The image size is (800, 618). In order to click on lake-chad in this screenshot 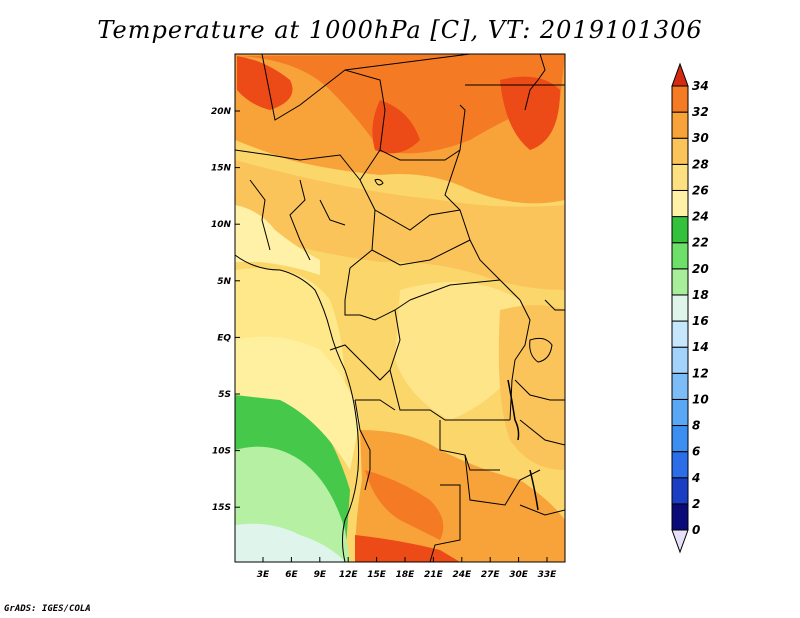, I will do `click(379, 182)`.